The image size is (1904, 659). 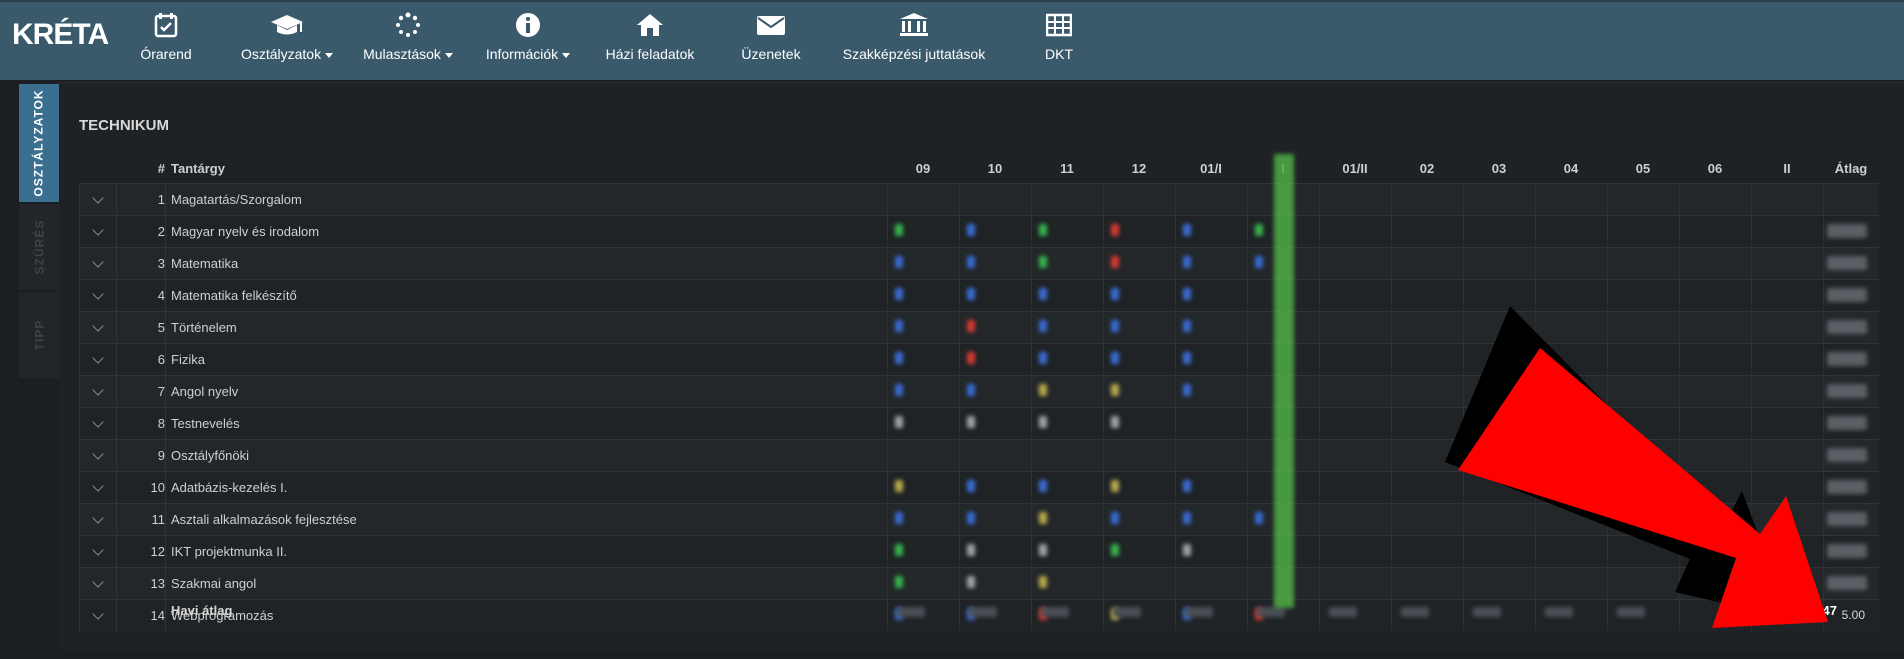 What do you see at coordinates (528, 42) in the screenshot?
I see `nav-informaciok: Információk` at bounding box center [528, 42].